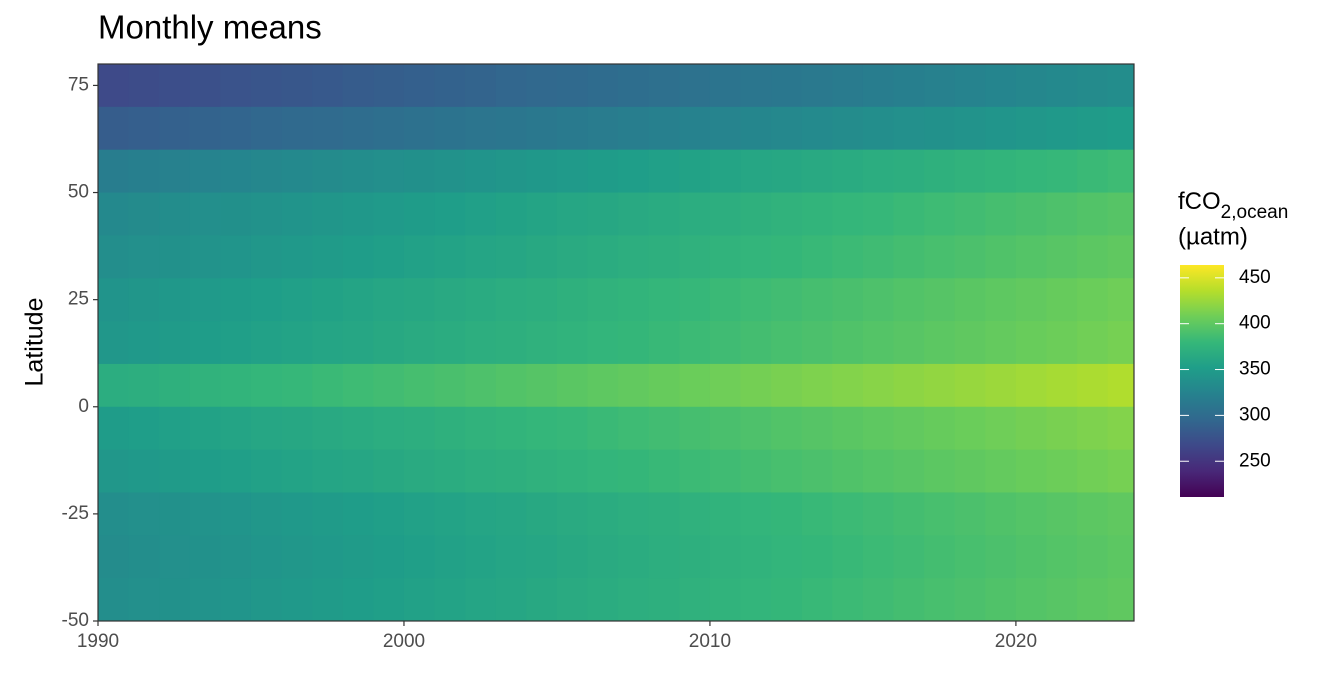  What do you see at coordinates (710, 641) in the screenshot?
I see `x-tick-label: 2010` at bounding box center [710, 641].